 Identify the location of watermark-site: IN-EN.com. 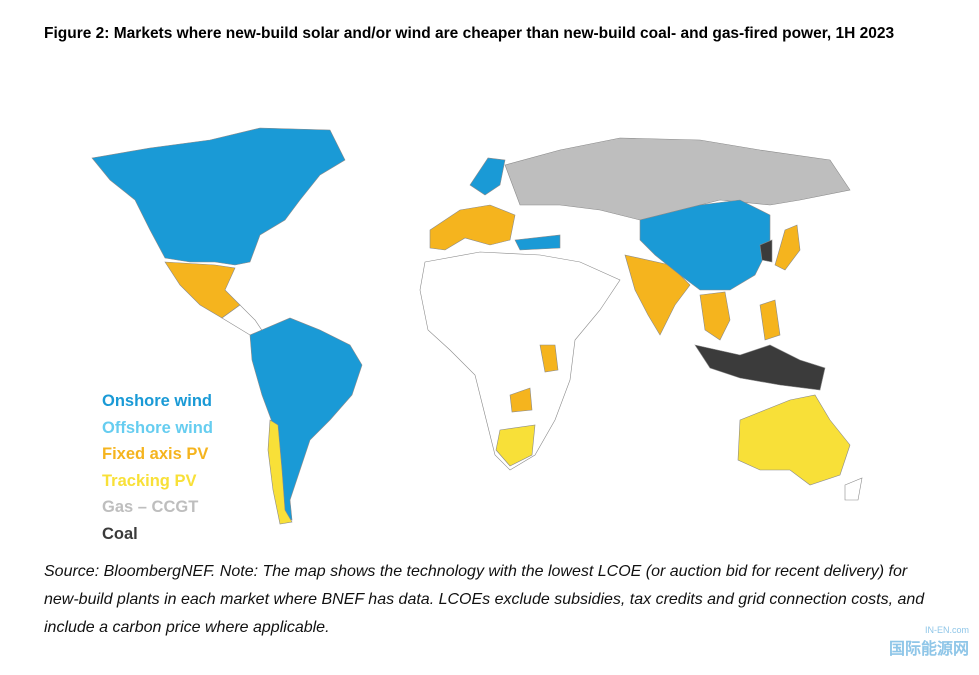
(946, 630).